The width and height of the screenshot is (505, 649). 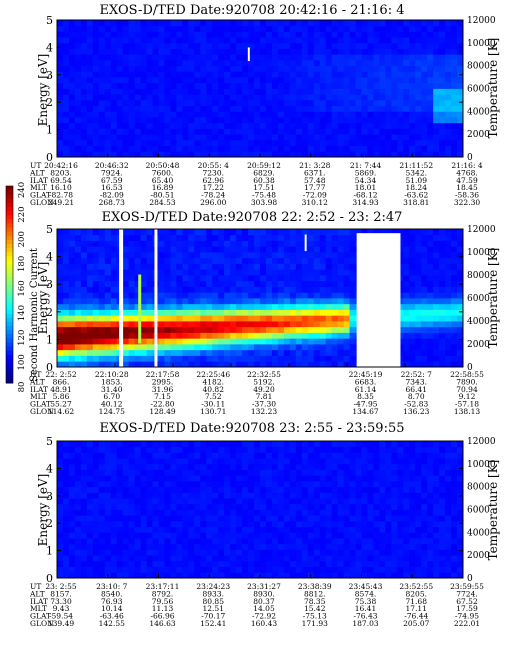 I want to click on table-cell: 134.67, so click(x=365, y=411).